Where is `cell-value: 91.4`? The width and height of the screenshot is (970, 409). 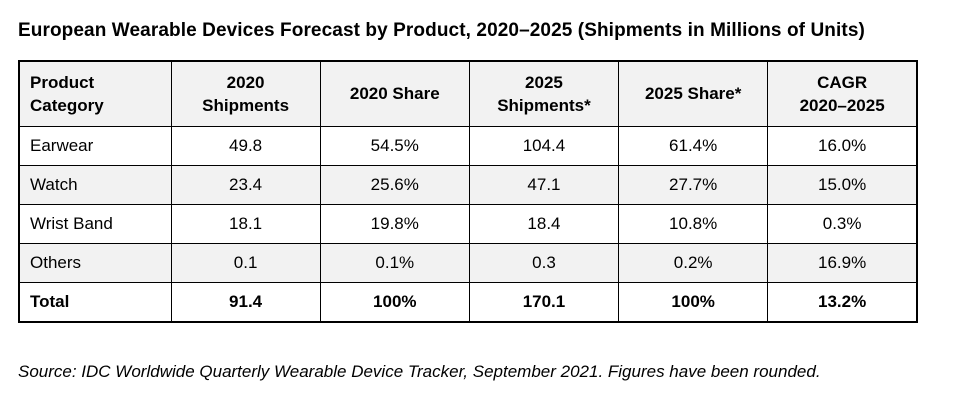
cell-value: 91.4 is located at coordinates (245, 302).